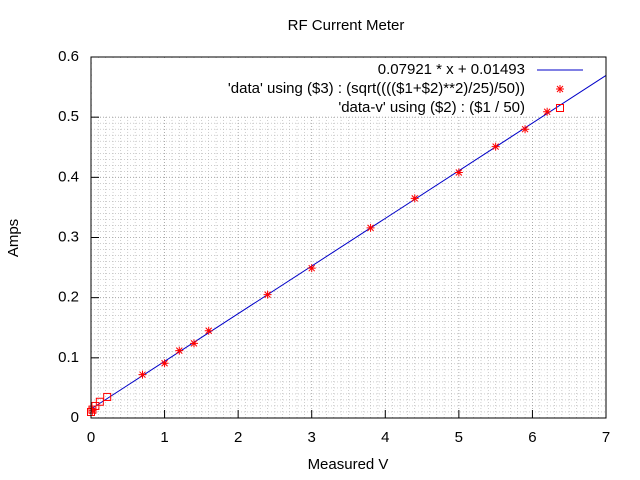  I want to click on legend-box, so click(348, 87).